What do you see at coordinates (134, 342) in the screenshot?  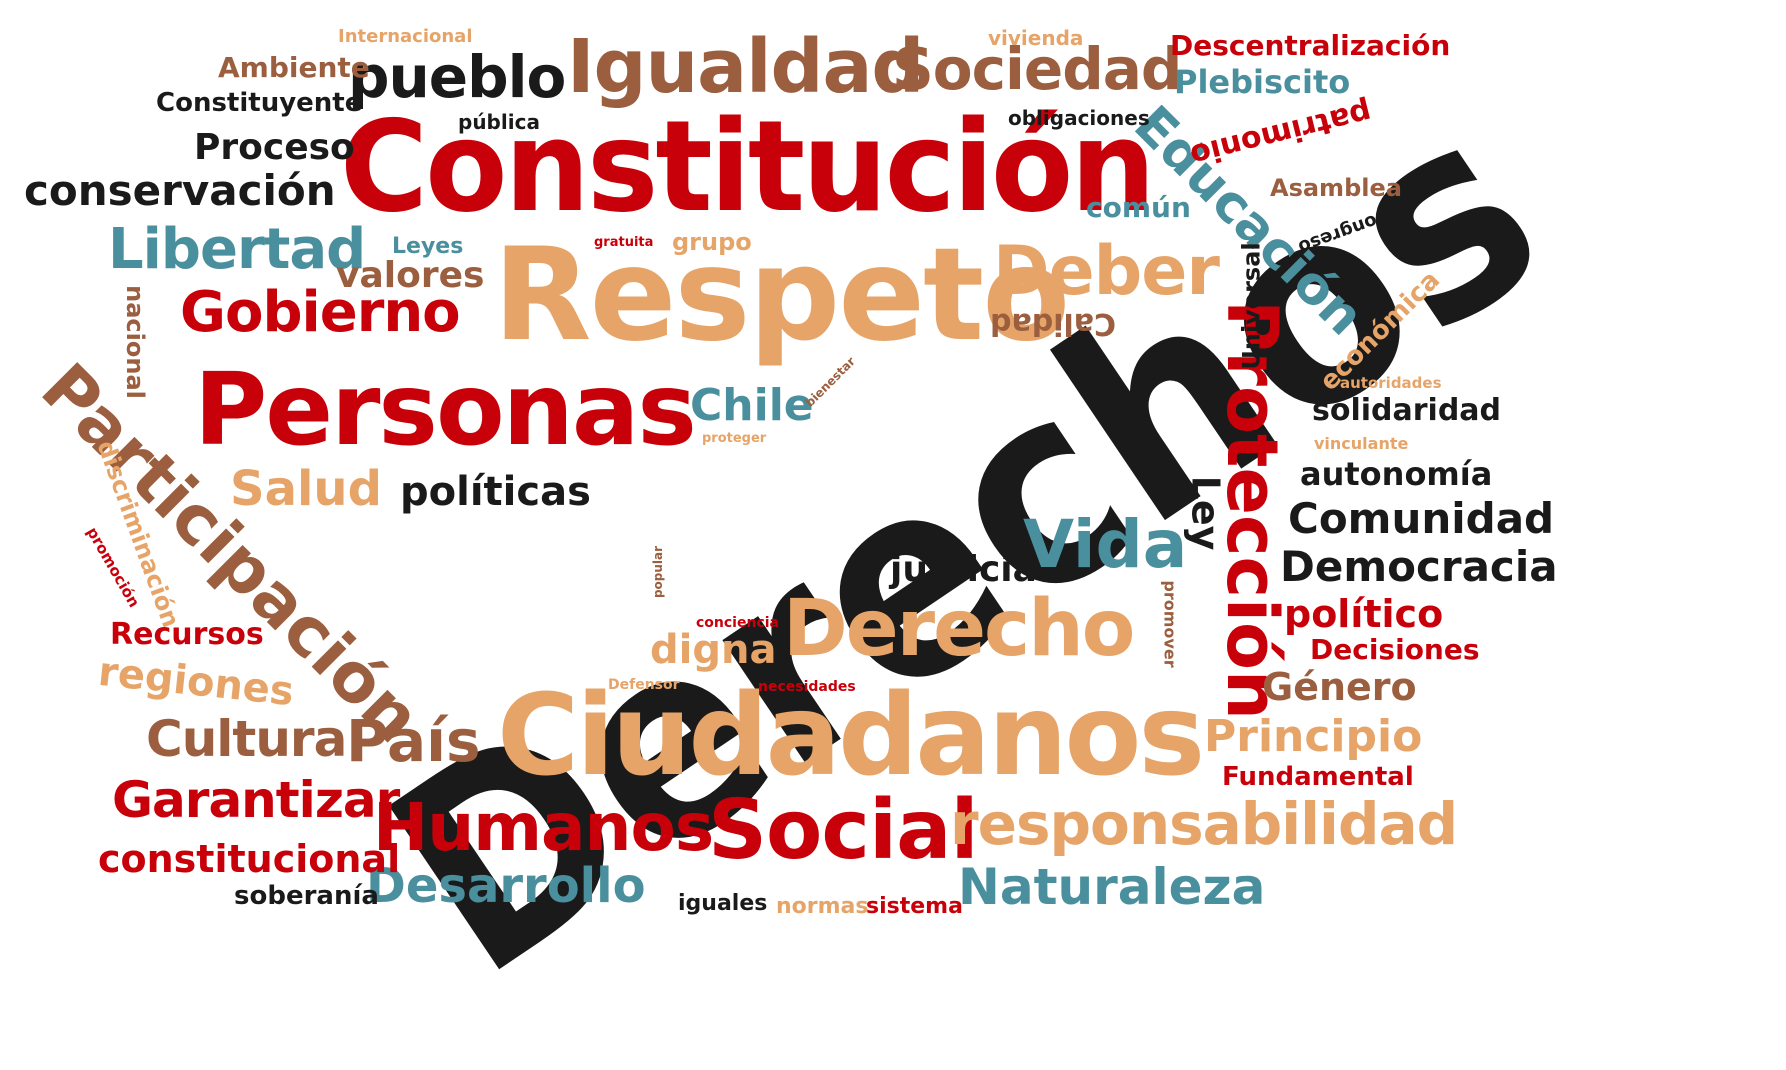 I see `word-nacional: nacional` at bounding box center [134, 342].